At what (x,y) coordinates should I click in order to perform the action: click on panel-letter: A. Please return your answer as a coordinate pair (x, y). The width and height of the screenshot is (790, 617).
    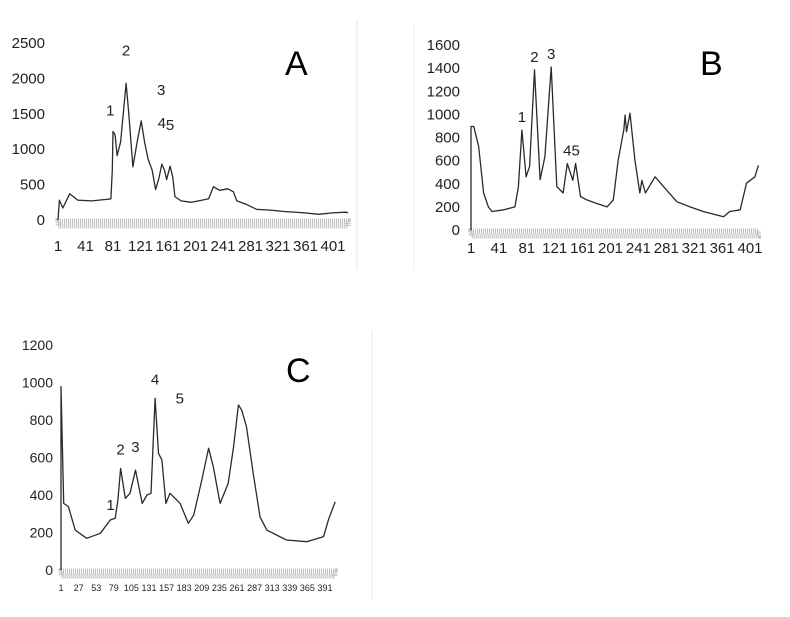
    Looking at the image, I should click on (296, 64).